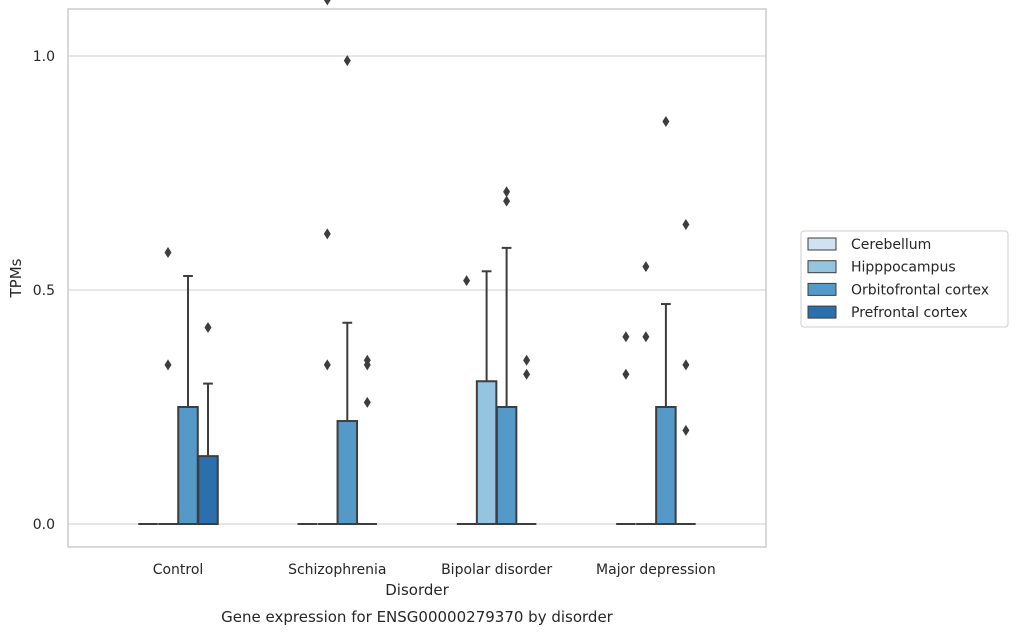 This screenshot has height=638, width=1018. What do you see at coordinates (920, 290) in the screenshot?
I see `legend-label: Orbitofrontal cortex` at bounding box center [920, 290].